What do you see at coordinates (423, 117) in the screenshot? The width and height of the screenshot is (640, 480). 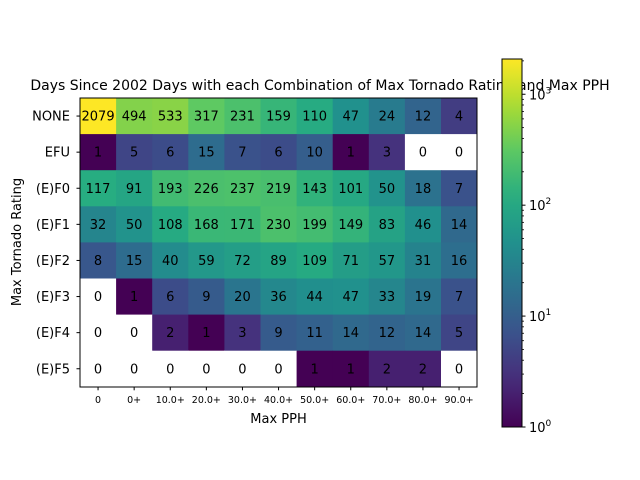 I see `cell-value: 12` at bounding box center [423, 117].